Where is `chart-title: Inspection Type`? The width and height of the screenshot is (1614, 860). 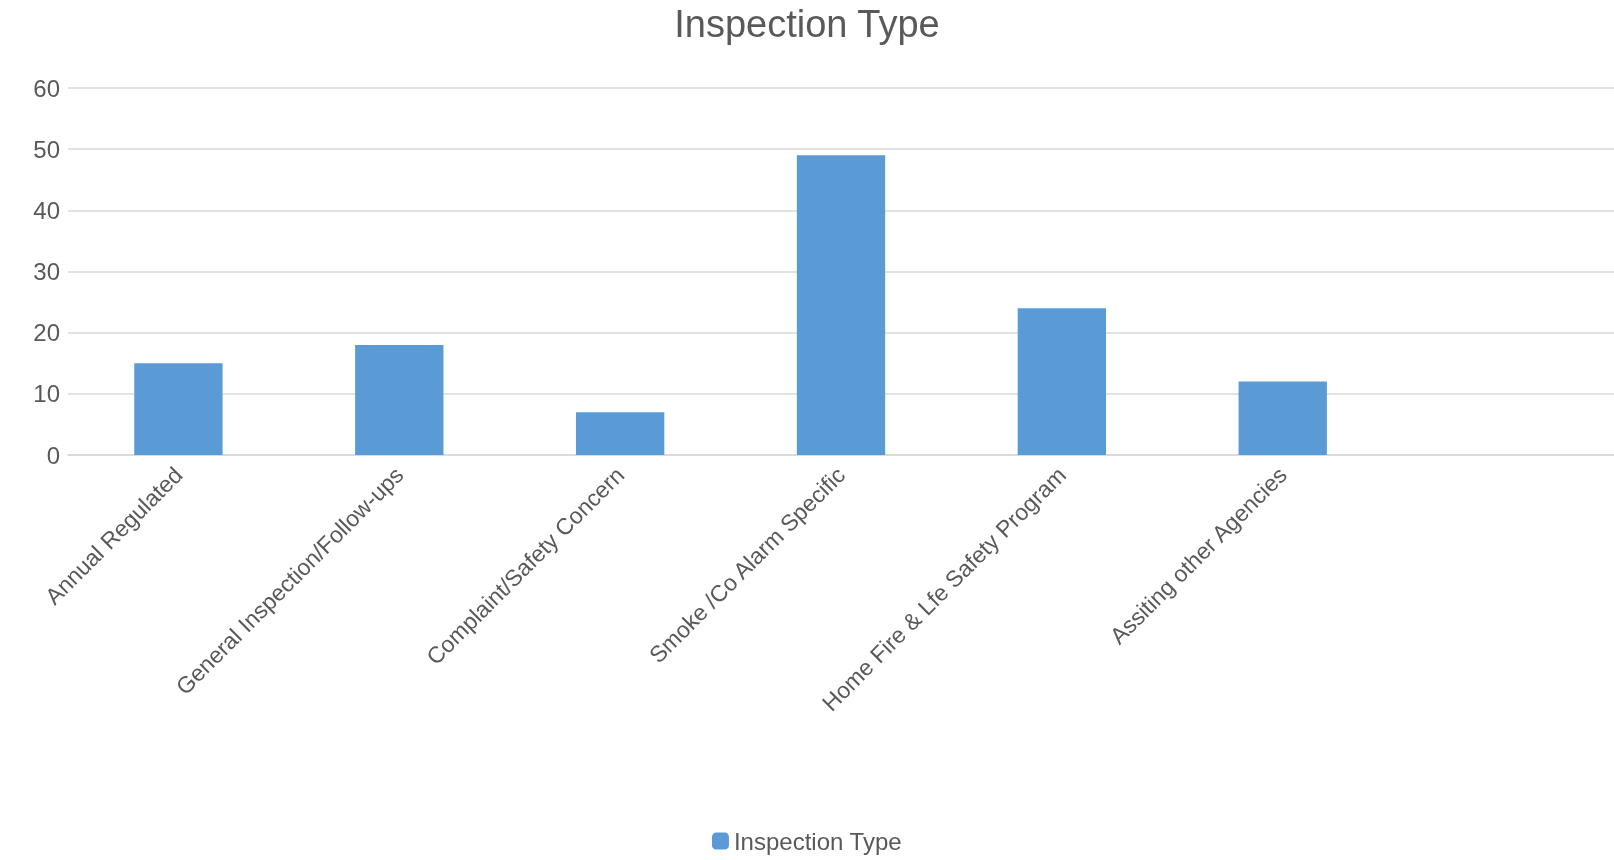 chart-title: Inspection Type is located at coordinates (807, 24).